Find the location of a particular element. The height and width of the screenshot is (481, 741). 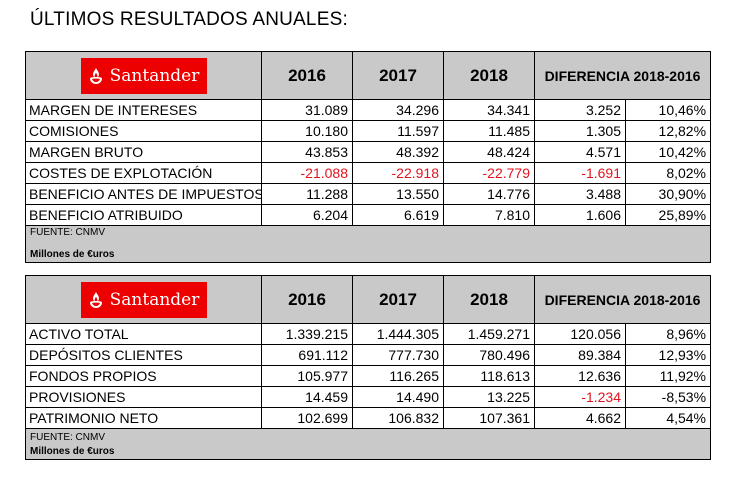

logo-cell: Santander is located at coordinates (143, 75).